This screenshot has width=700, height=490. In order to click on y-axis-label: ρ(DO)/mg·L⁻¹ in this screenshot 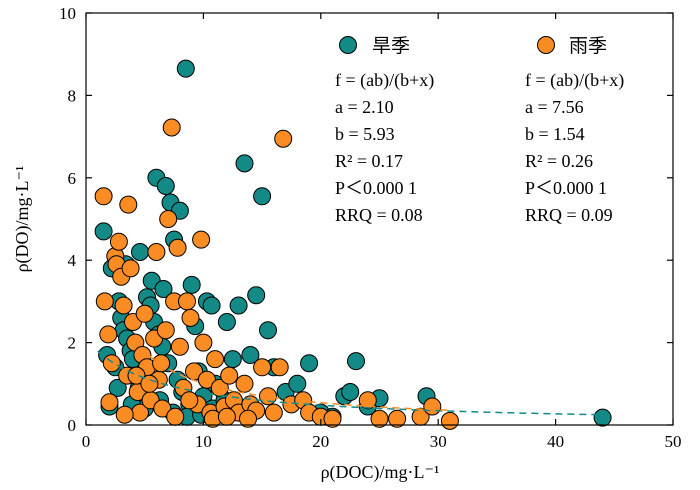, I will do `click(22, 219)`.